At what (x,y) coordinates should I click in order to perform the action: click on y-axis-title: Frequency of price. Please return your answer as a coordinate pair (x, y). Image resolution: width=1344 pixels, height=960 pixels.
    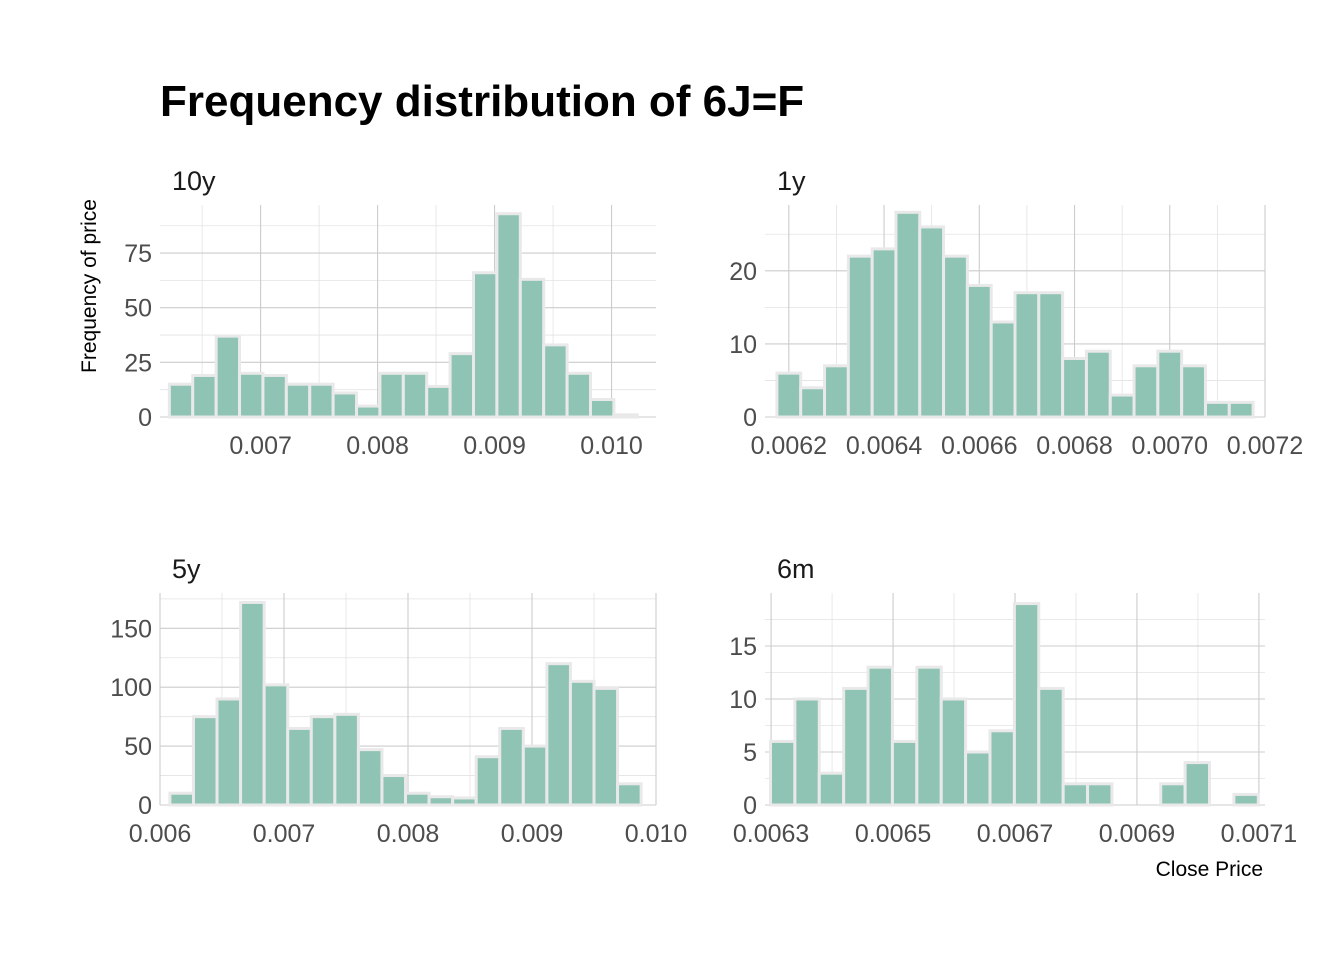
    Looking at the image, I should click on (89, 286).